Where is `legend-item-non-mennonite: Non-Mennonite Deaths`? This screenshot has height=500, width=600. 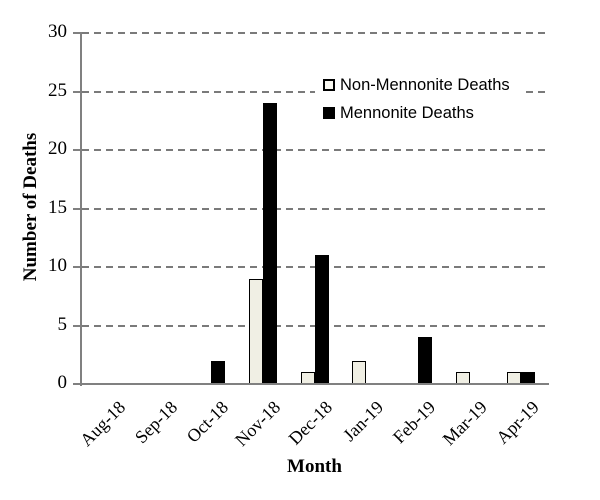
legend-item-non-mennonite: Non-Mennonite Deaths is located at coordinates (416, 85).